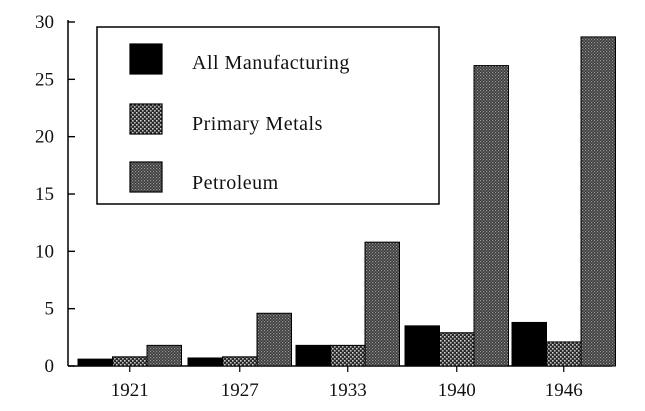  Describe the element at coordinates (491, 216) in the screenshot. I see `bar-petroleum-1940` at that location.